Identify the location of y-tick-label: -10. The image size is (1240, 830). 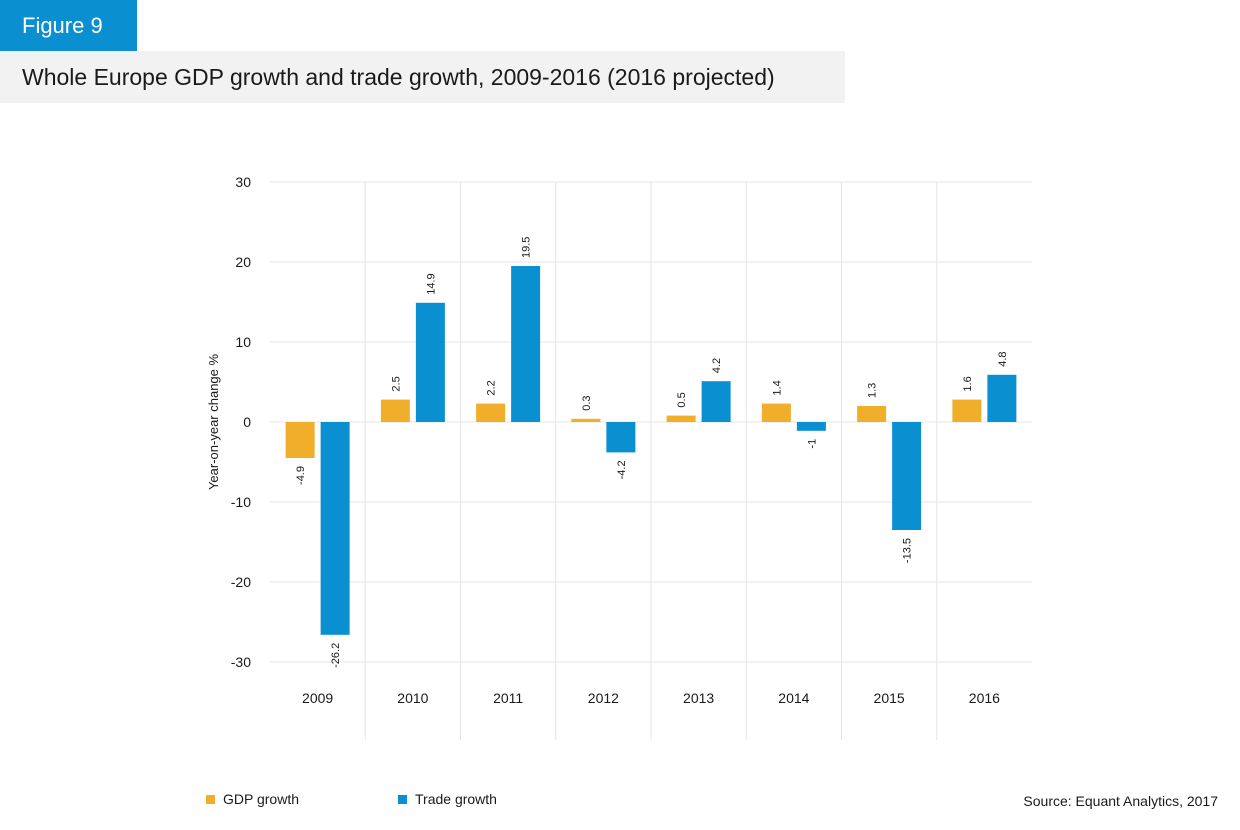
(241, 502).